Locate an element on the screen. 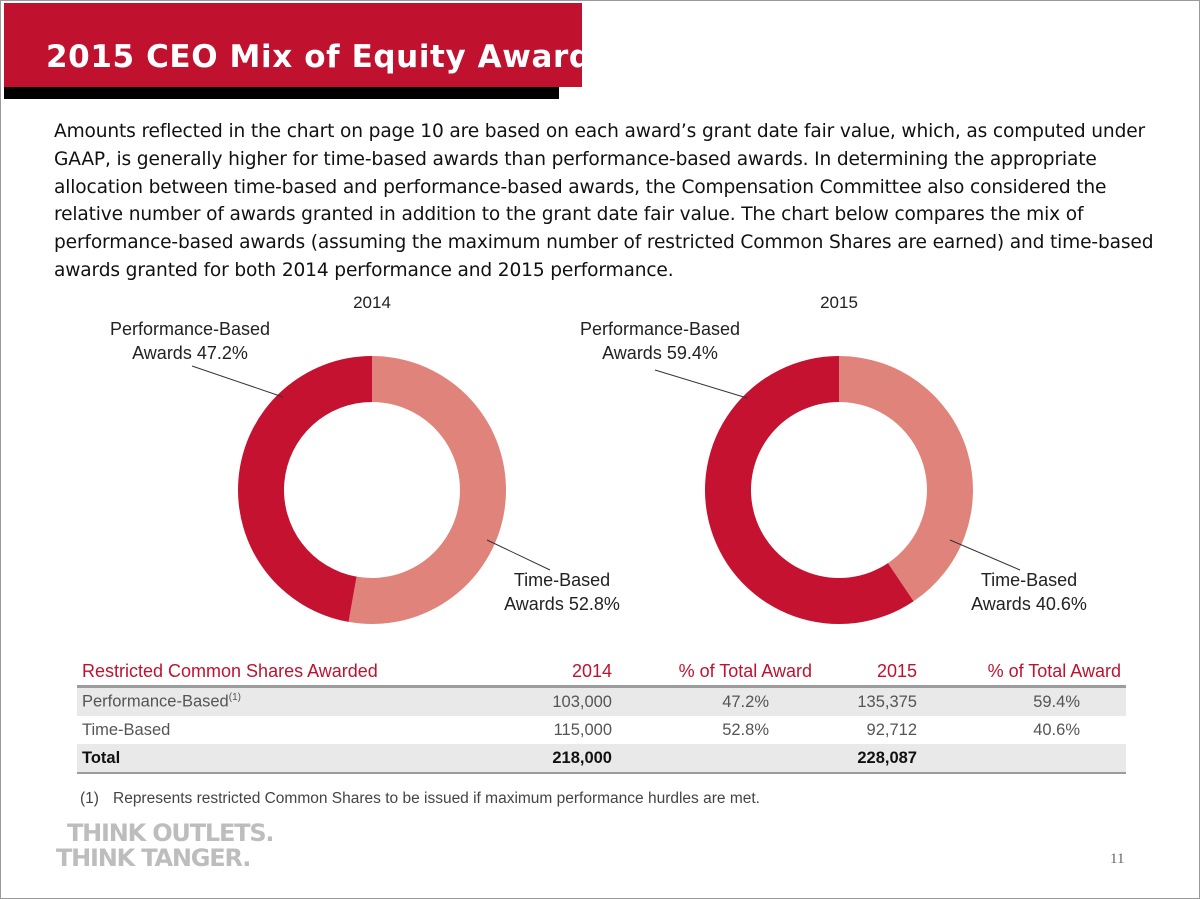 The image size is (1200, 899). title-banner: 2015 CEO Mix of Equity Awards is located at coordinates (307, 45).